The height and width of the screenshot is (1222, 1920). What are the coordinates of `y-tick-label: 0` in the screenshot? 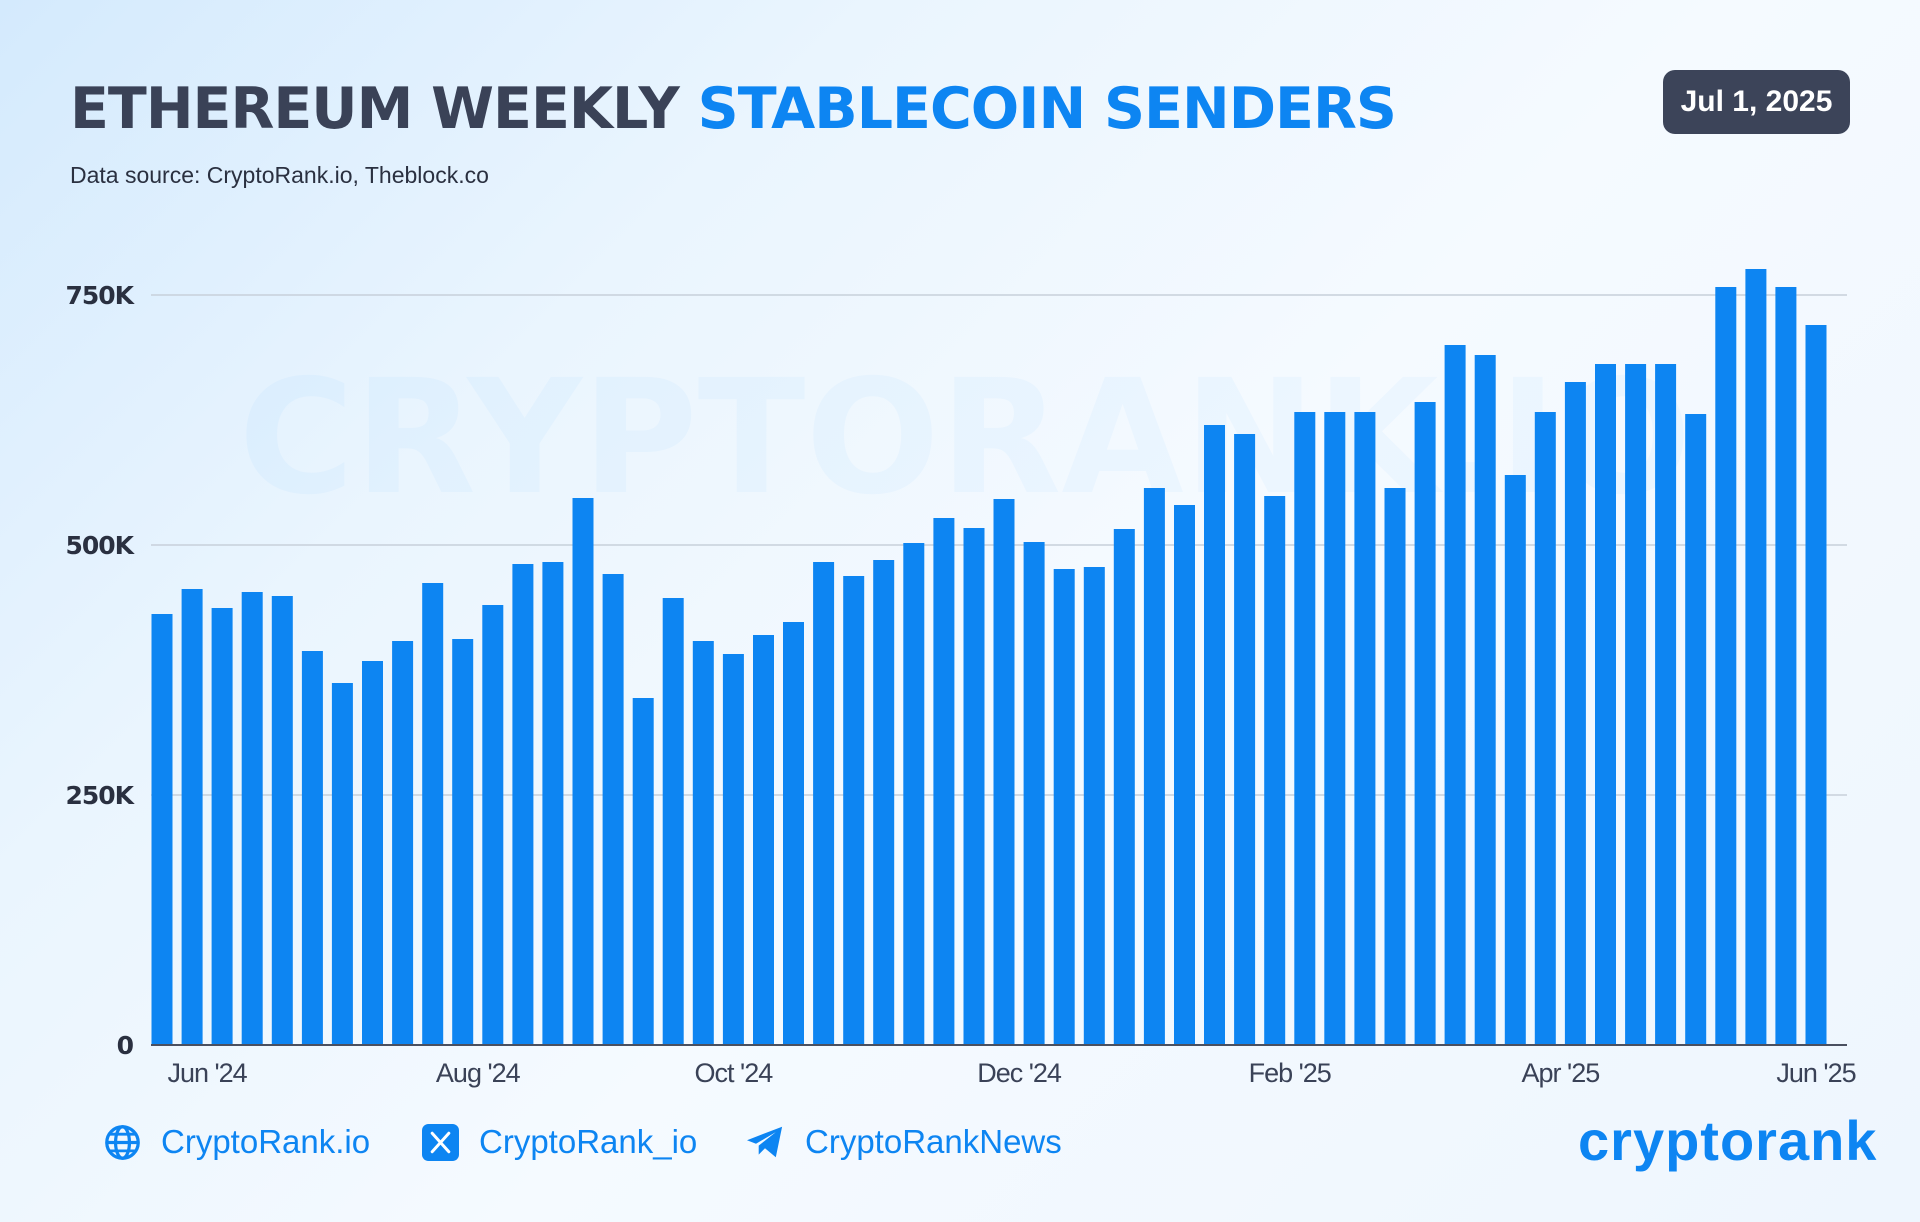 It's located at (125, 1045).